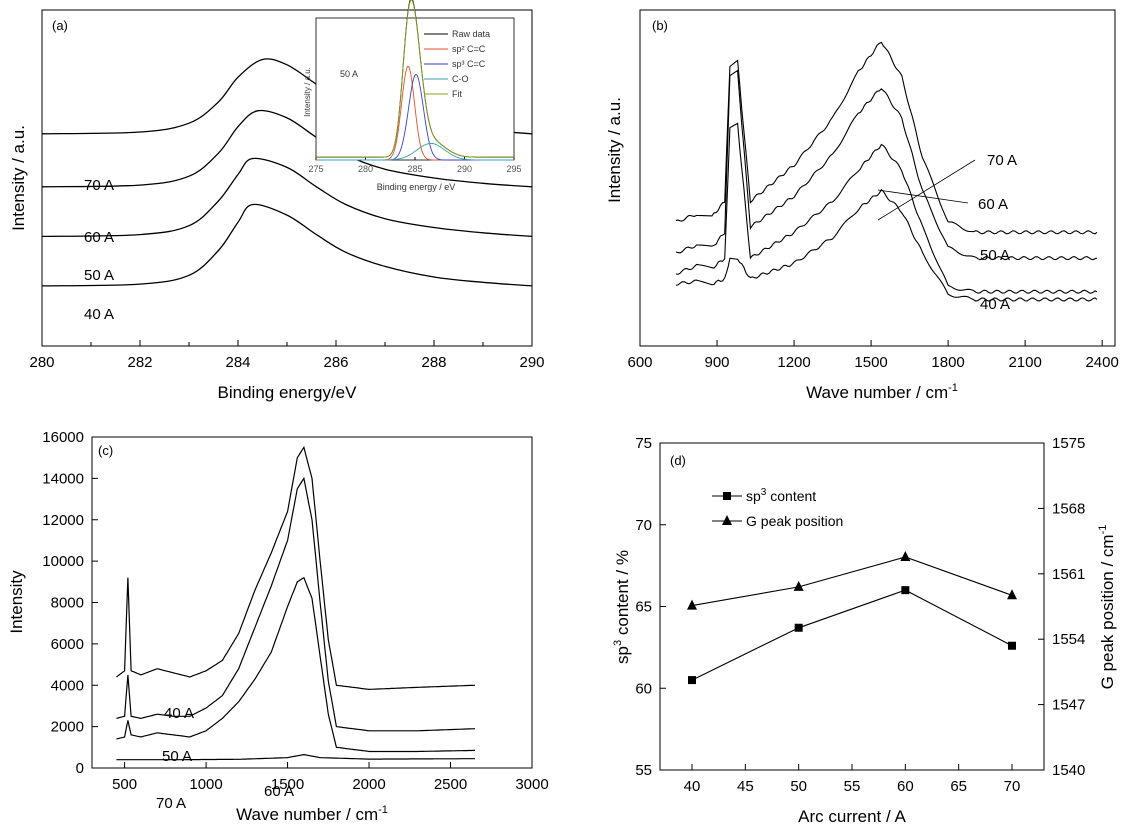  What do you see at coordinates (471, 34) in the screenshot?
I see `inset-legend-label: Raw data` at bounding box center [471, 34].